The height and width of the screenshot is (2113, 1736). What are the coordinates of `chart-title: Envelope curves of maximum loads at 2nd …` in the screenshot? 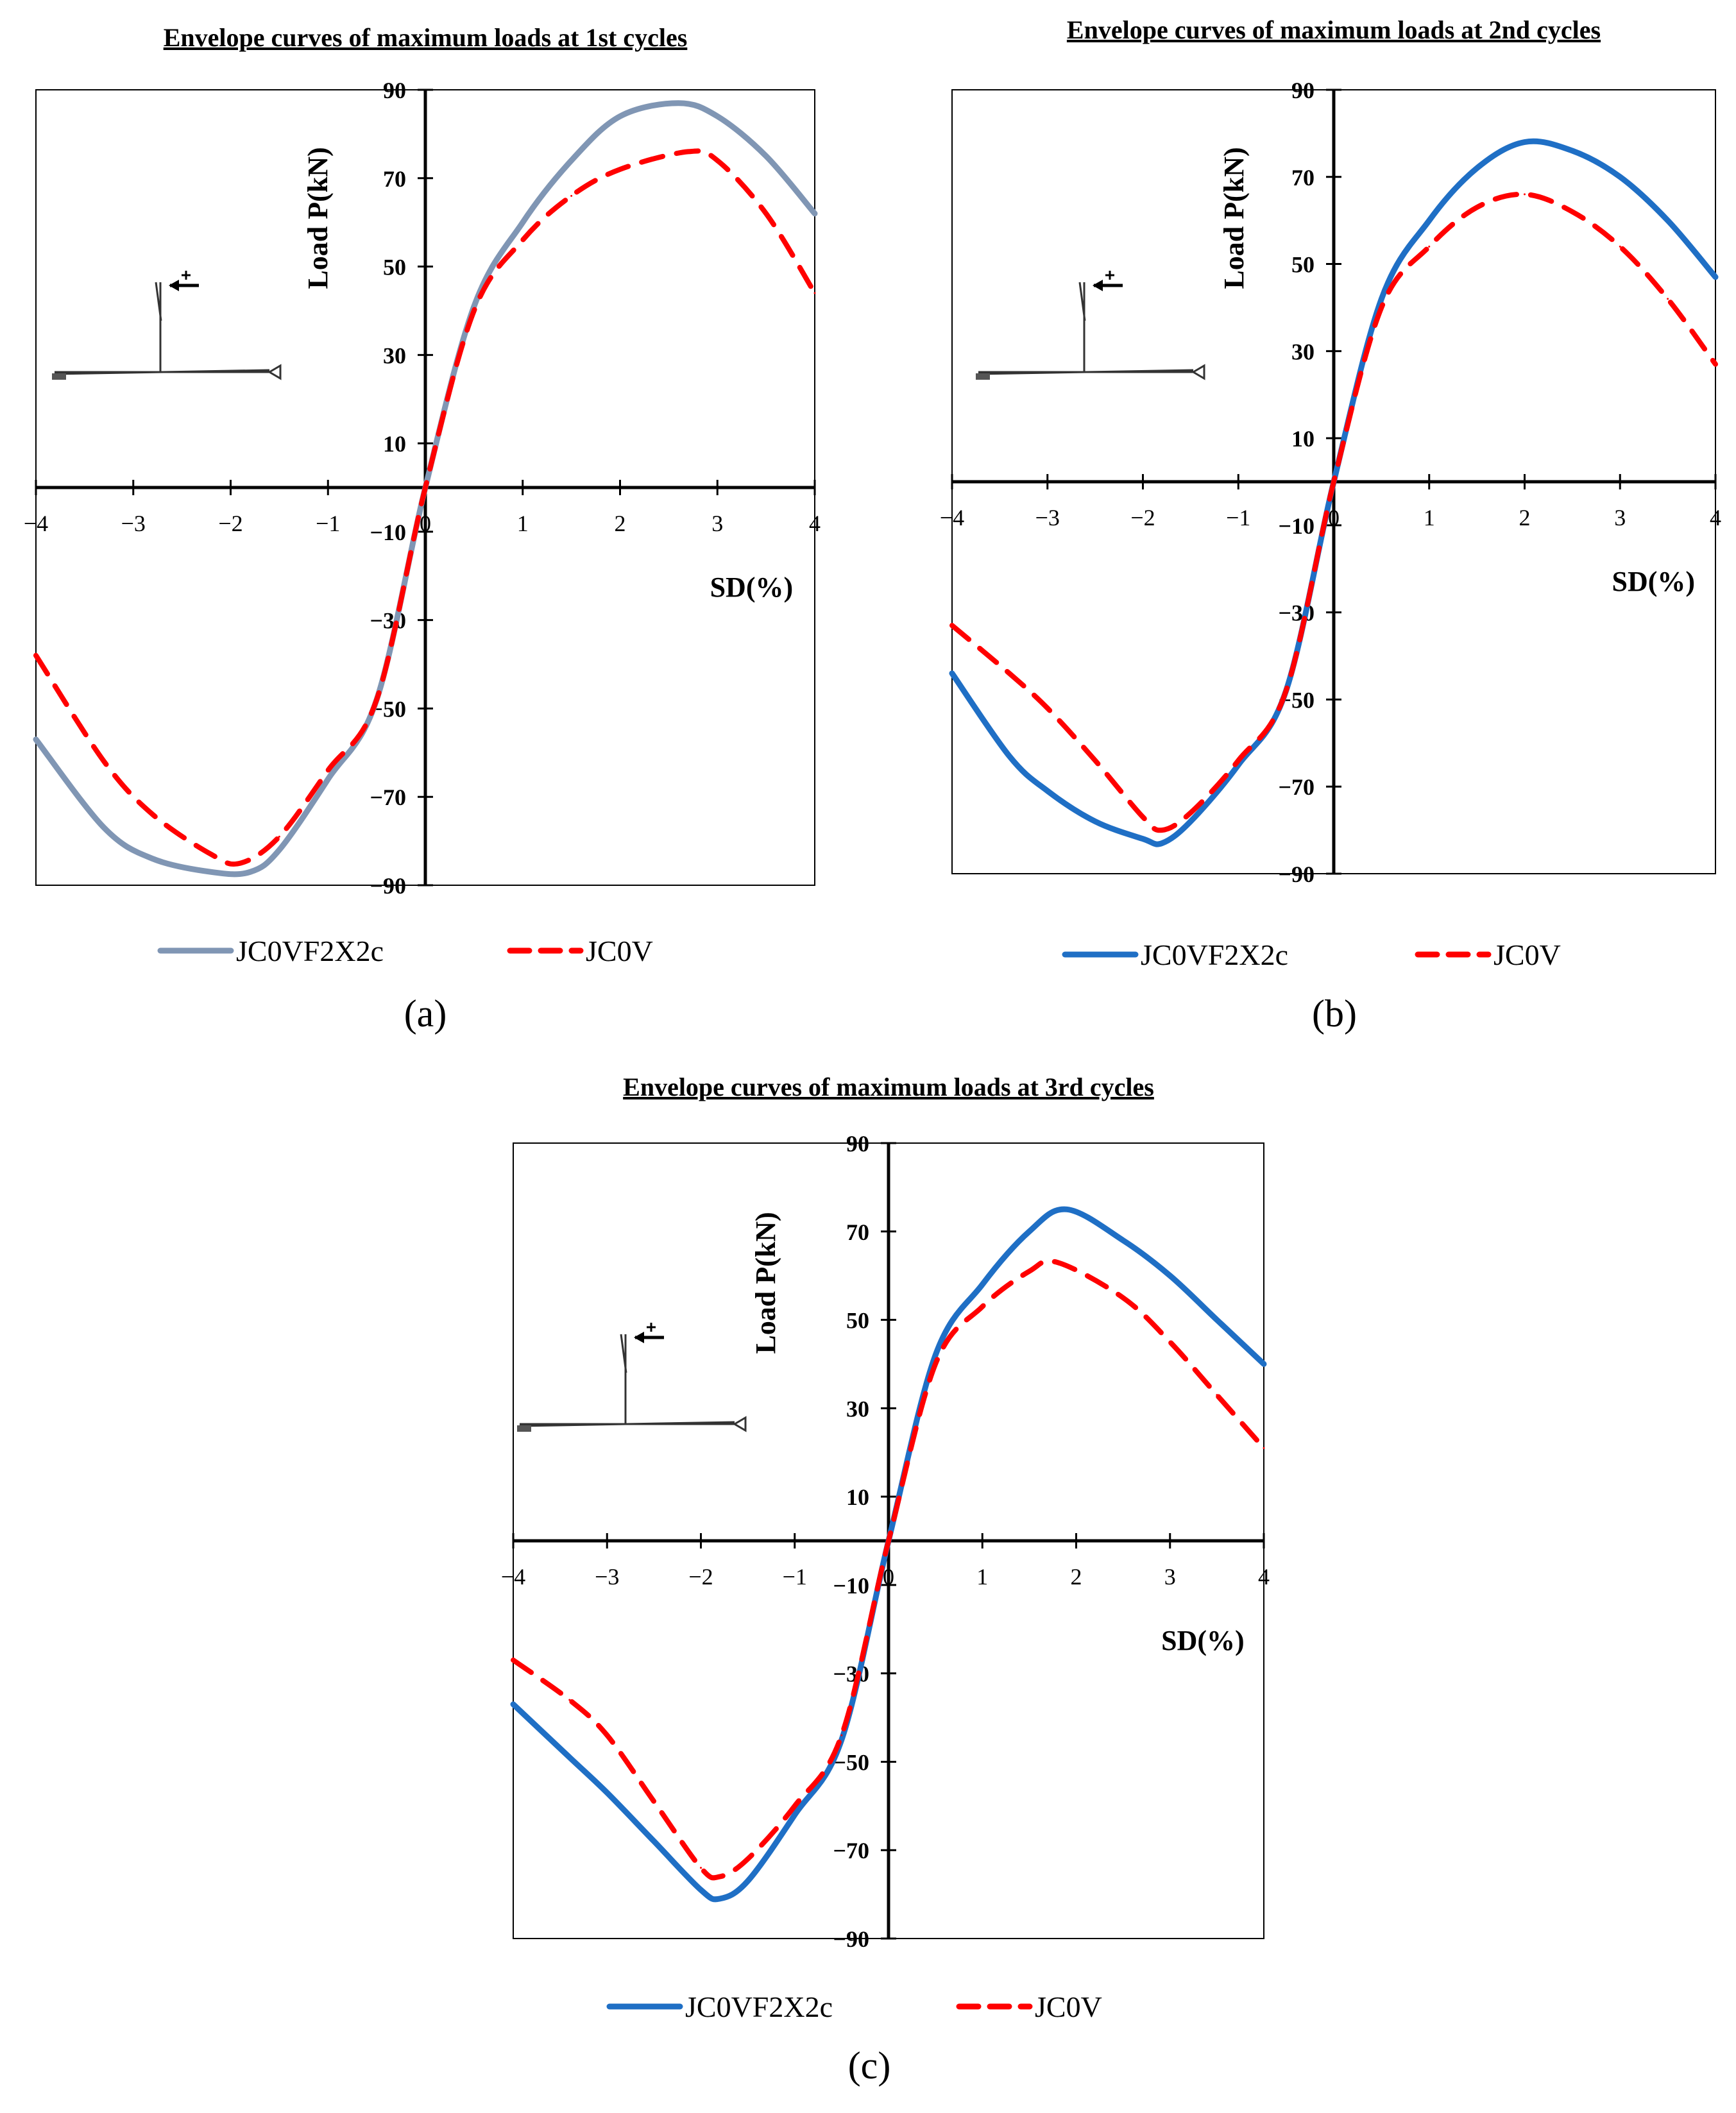 It's located at (1334, 29).